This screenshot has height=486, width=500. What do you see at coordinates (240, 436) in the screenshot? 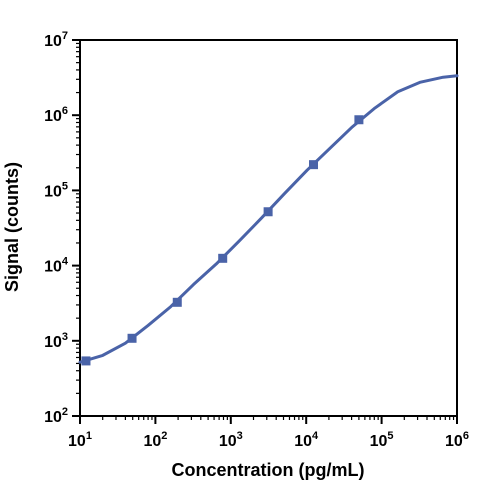
I see `x-tick-exponent: 3` at bounding box center [240, 436].